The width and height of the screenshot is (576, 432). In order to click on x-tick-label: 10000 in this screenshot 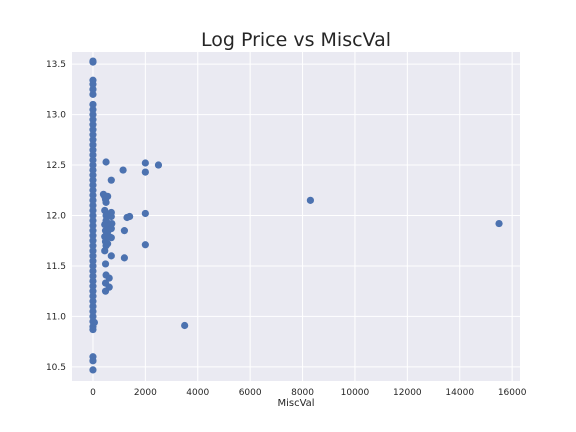, I will do `click(355, 393)`.